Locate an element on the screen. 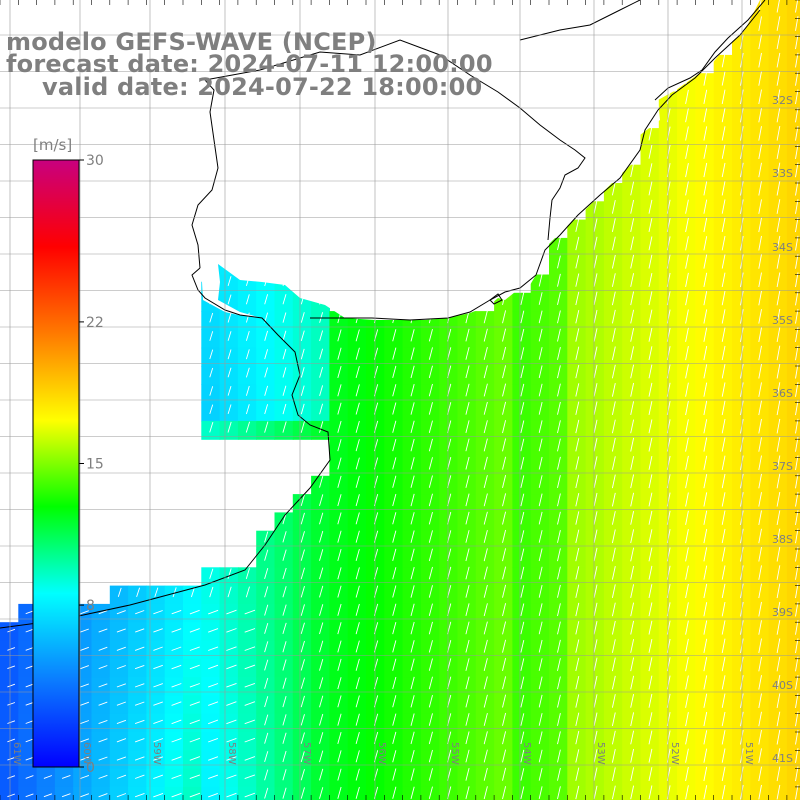 The image size is (800, 800). colorbar-tick-label: 22 is located at coordinates (95, 323).